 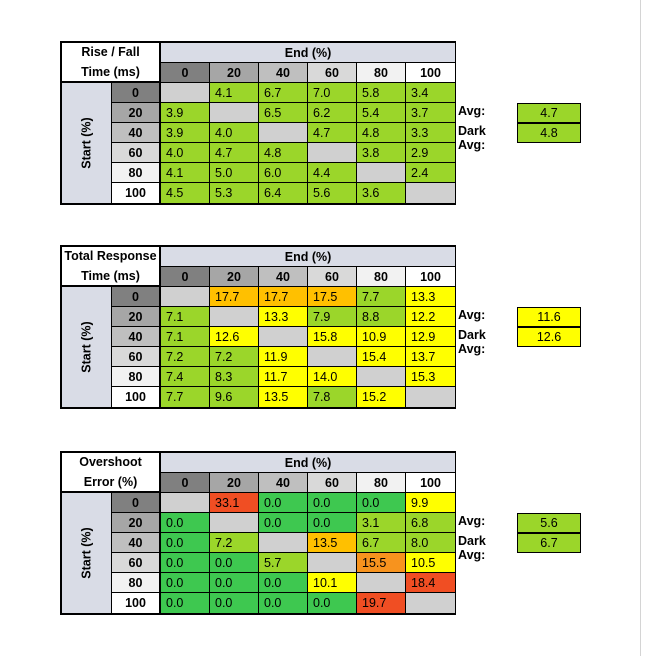 I want to click on table-cell: 5.0, so click(x=234, y=173).